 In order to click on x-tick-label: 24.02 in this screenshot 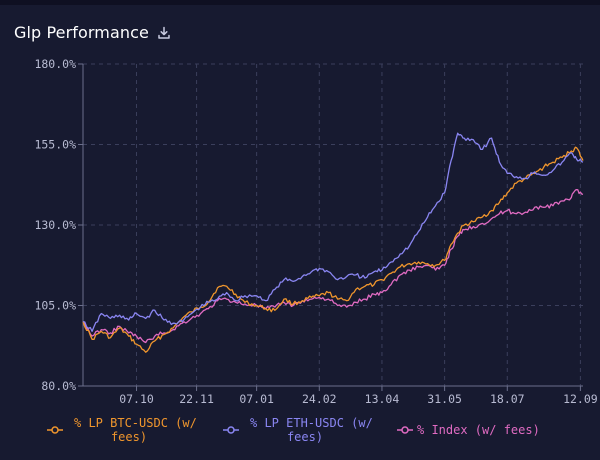, I will do `click(319, 399)`.